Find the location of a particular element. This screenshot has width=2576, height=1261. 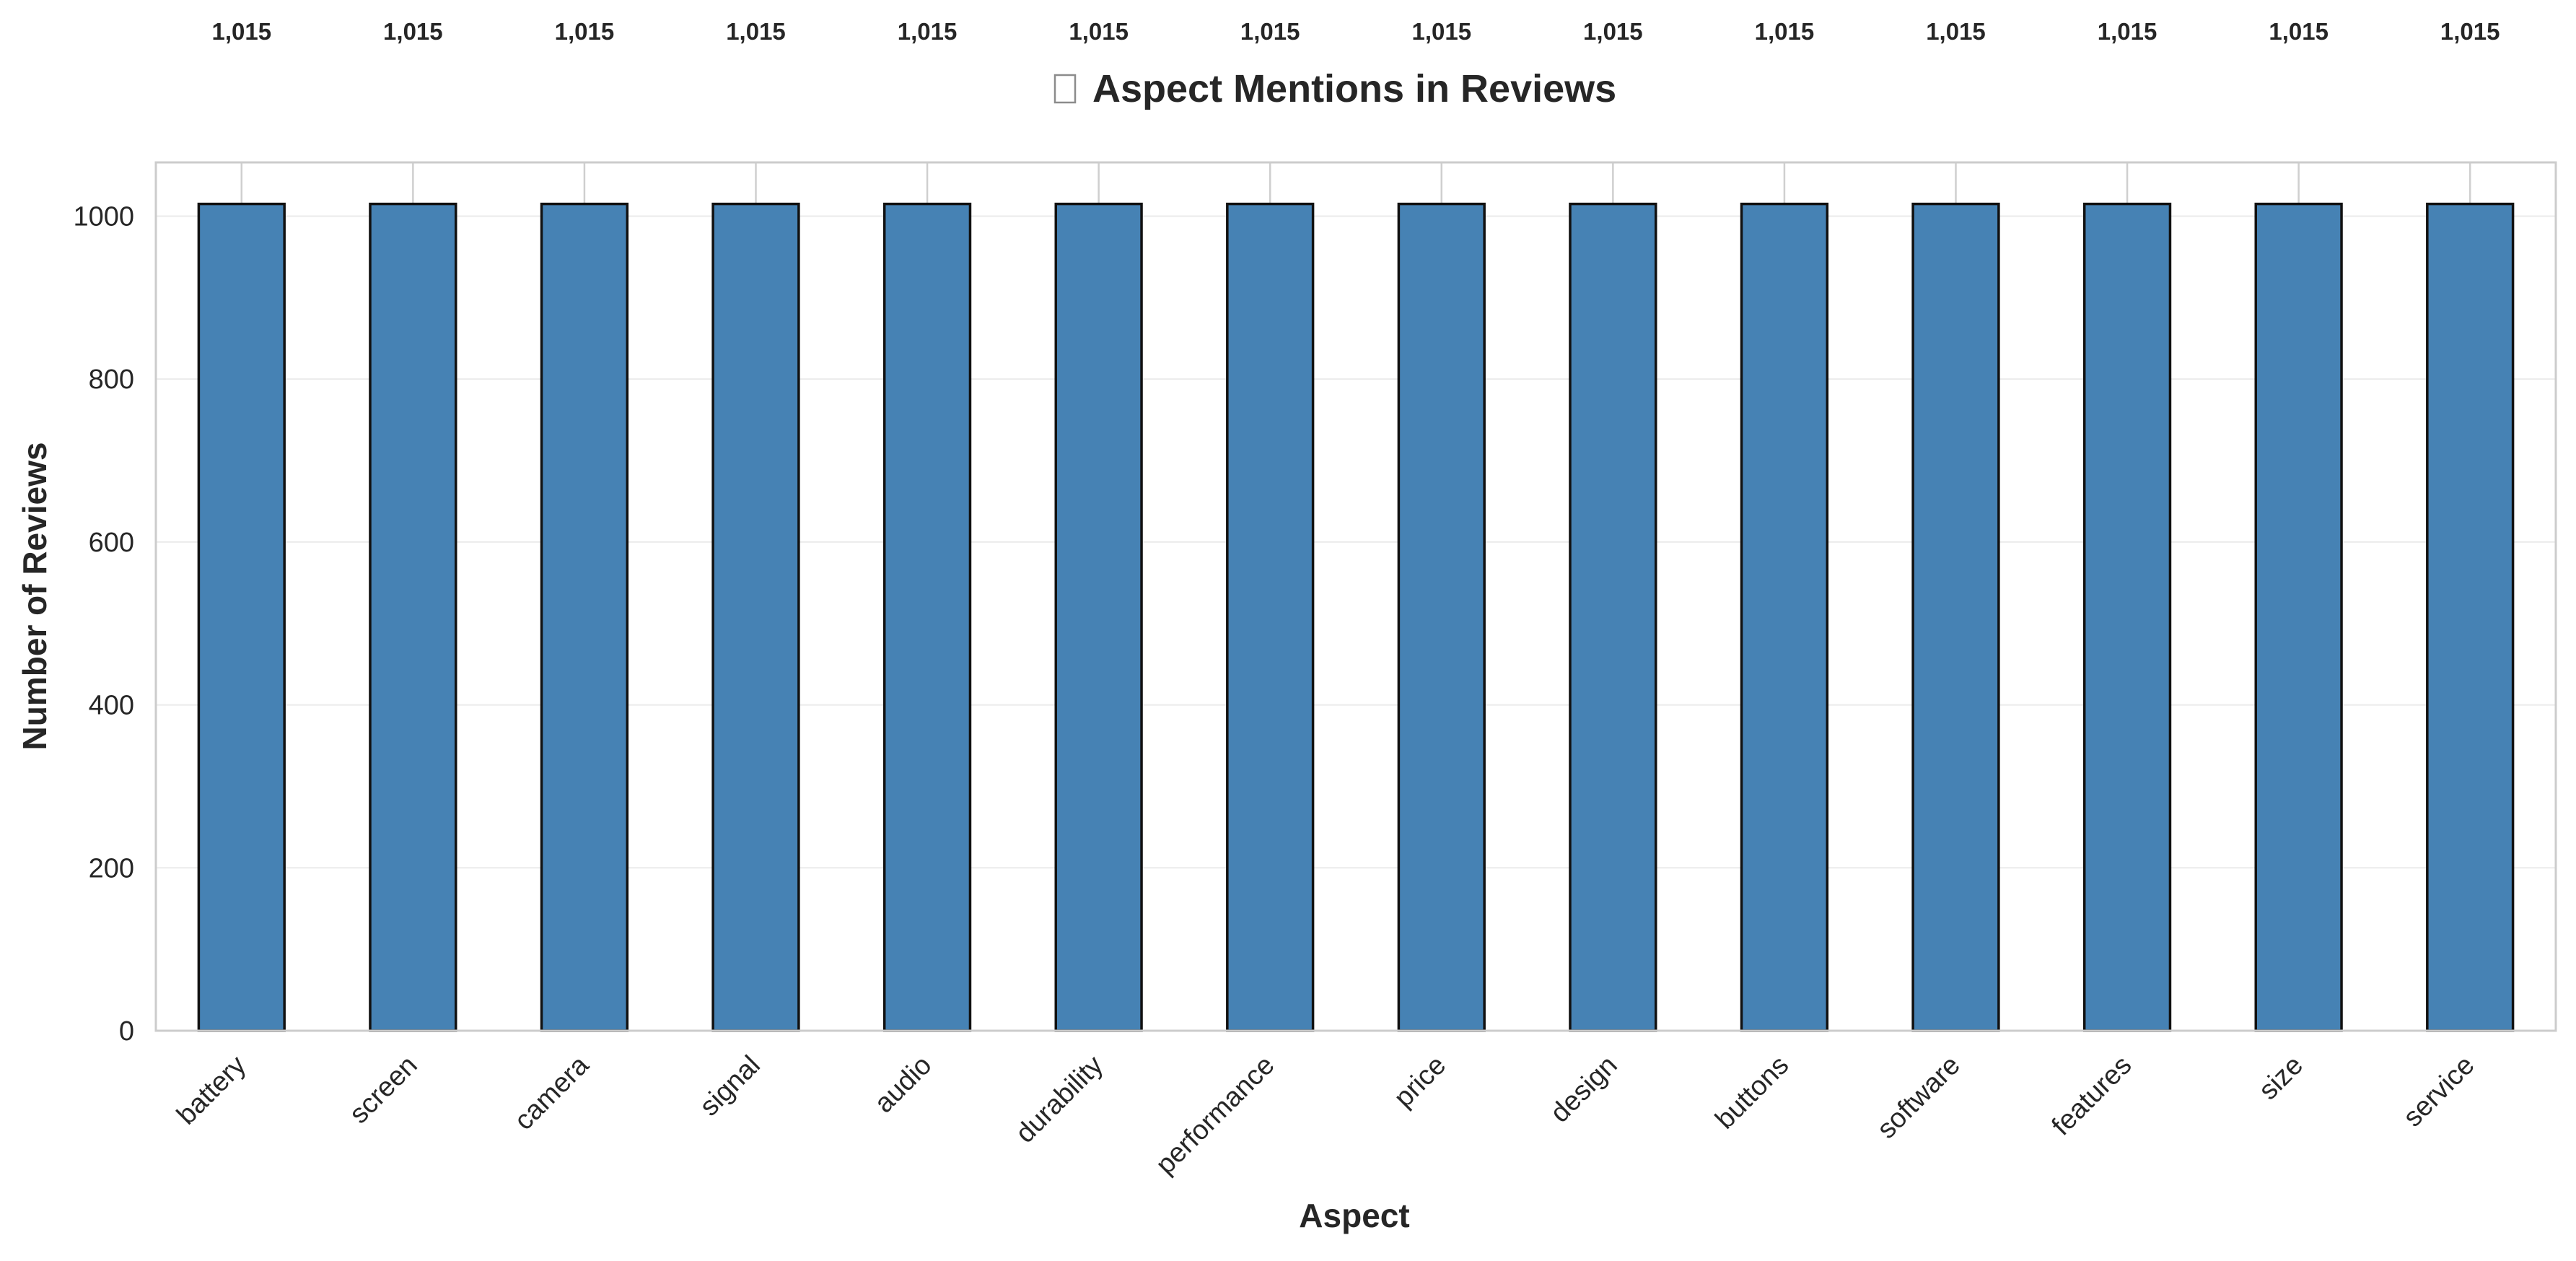

x-tick-label-screen: screen is located at coordinates (383, 1090).